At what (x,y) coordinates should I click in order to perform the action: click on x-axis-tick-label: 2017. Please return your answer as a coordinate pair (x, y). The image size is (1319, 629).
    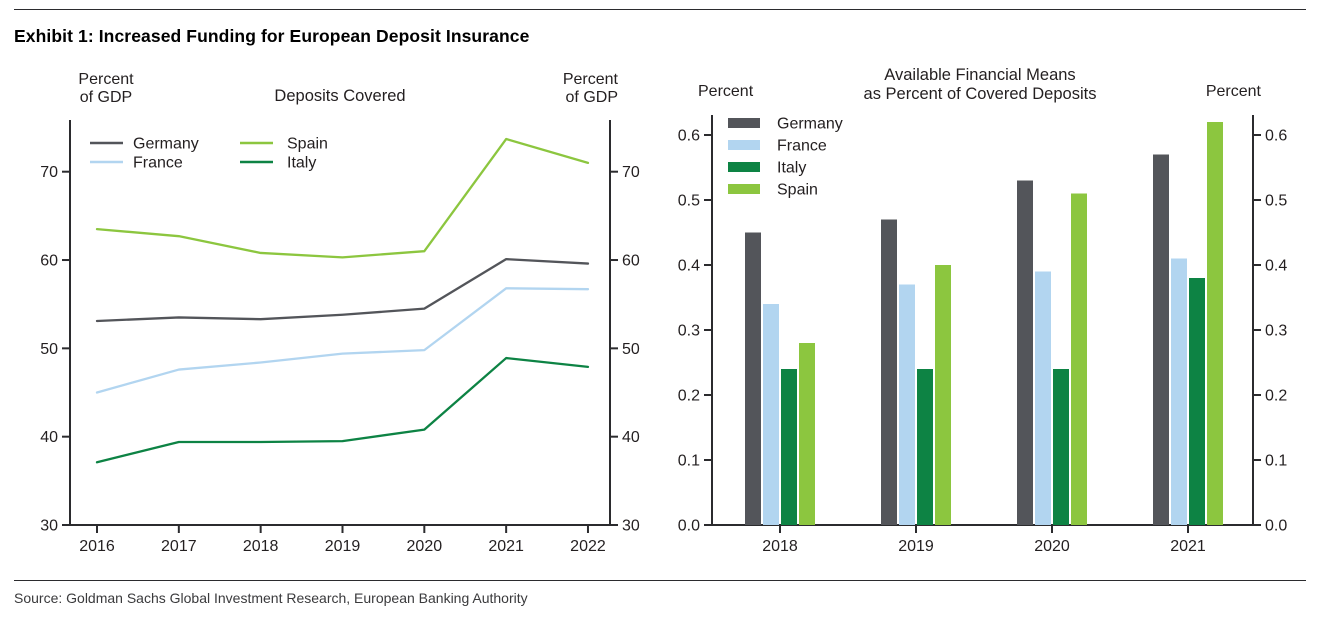
    Looking at the image, I should click on (179, 546).